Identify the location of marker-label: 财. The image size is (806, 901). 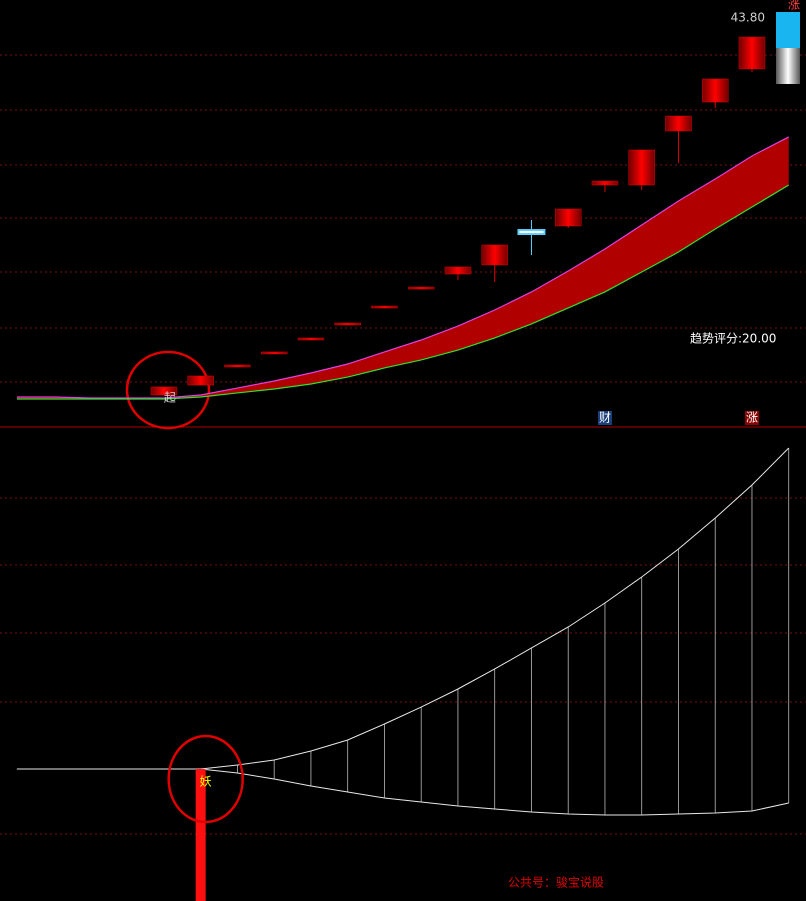
(605, 418).